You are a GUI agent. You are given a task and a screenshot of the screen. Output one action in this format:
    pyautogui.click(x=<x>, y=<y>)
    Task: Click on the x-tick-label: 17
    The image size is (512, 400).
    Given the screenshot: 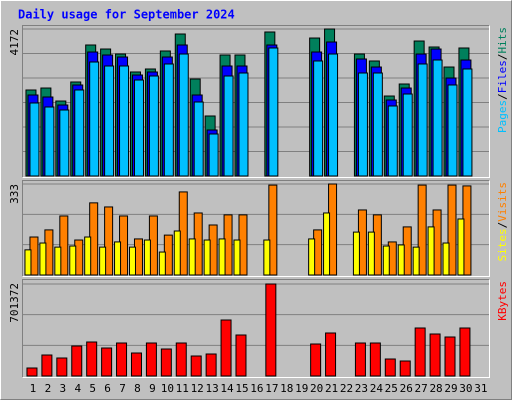 What is the action you would take?
    pyautogui.click(x=271, y=388)
    